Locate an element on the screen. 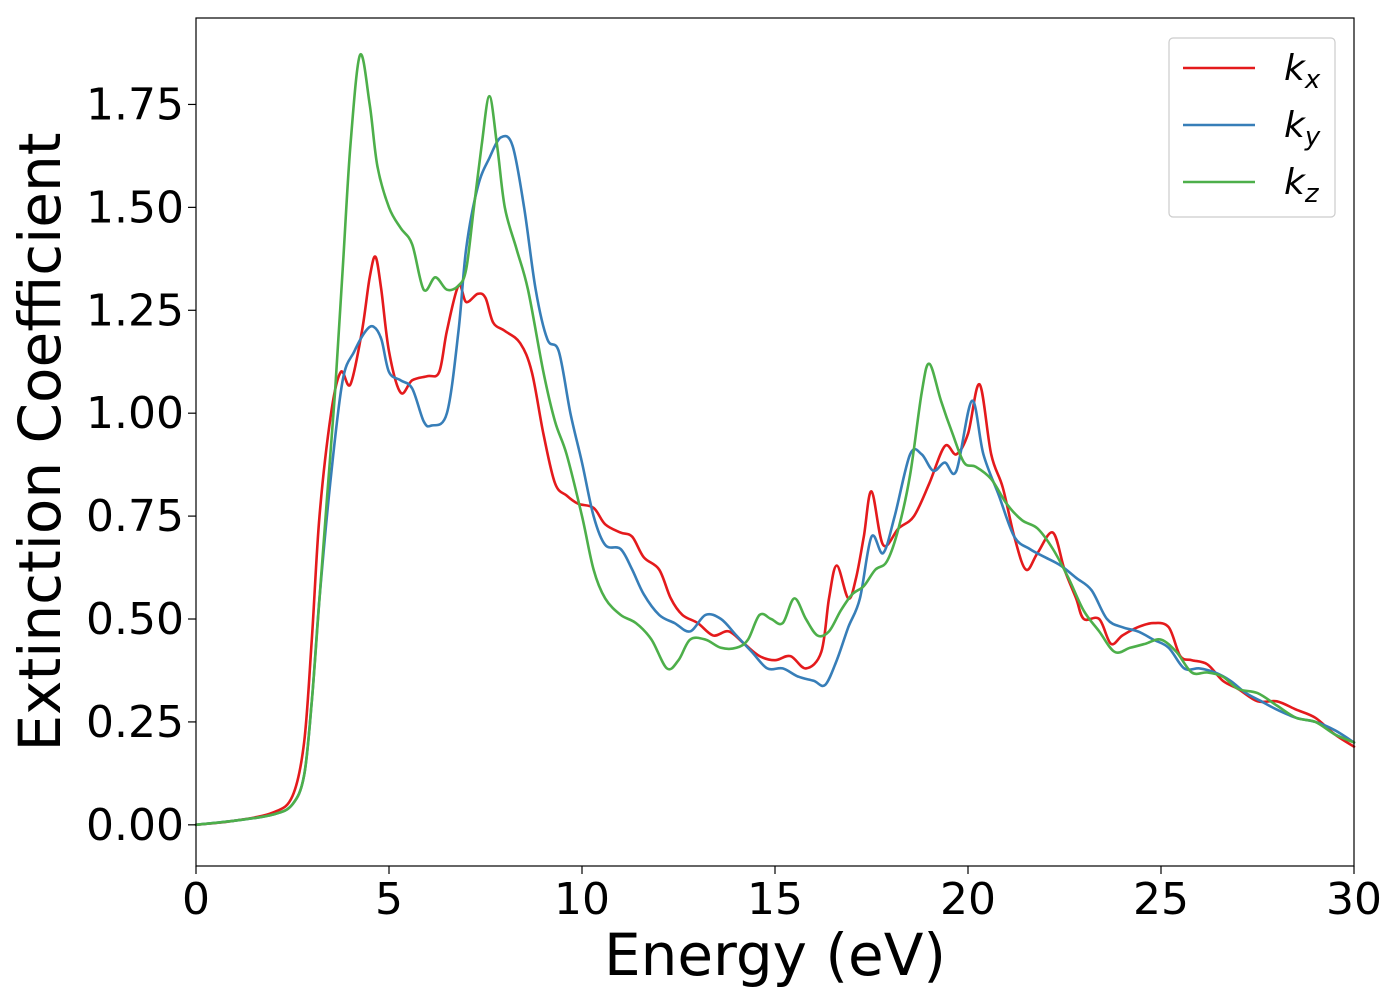  legend-items: kx ky kz is located at coordinates (1252, 128).